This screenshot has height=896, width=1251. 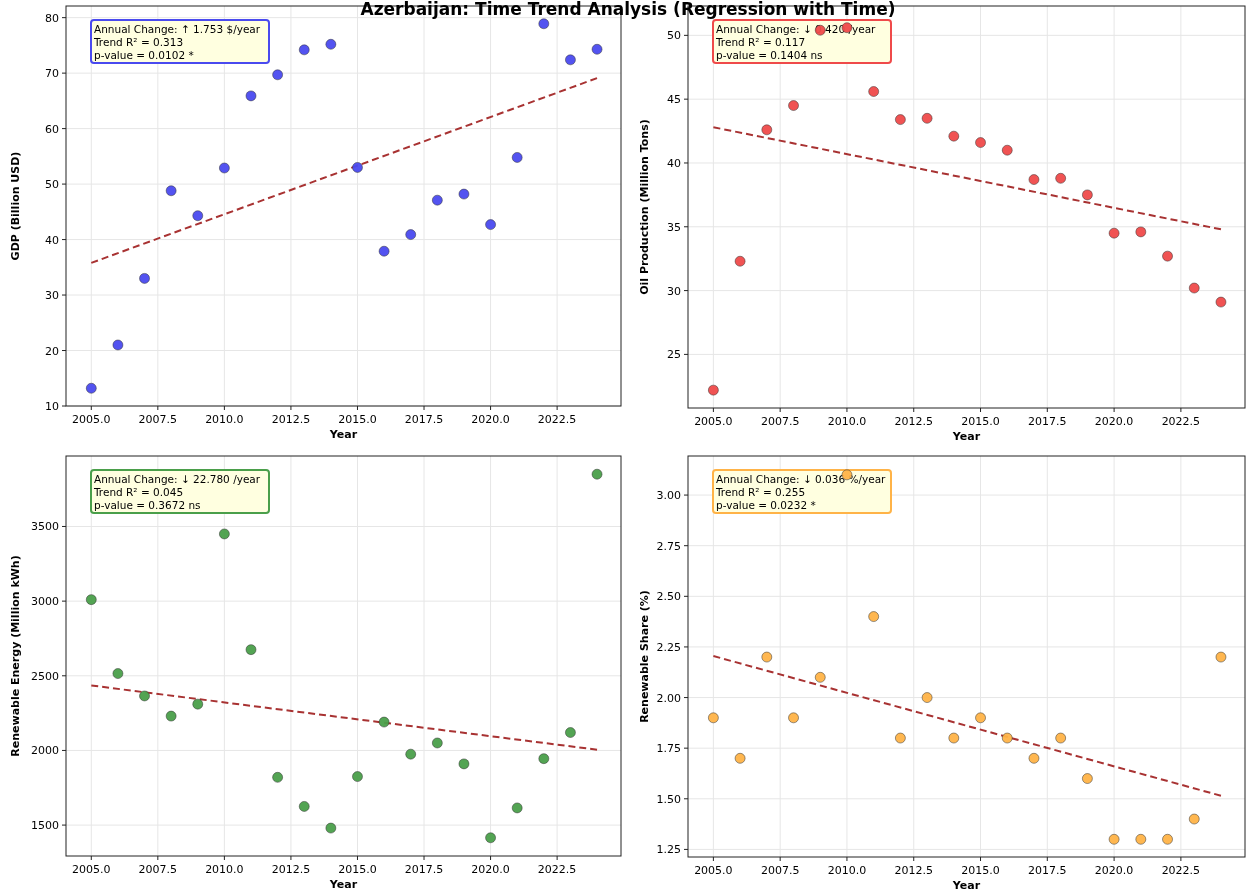 I want to click on y-tick-label: 3500, so click(x=45, y=527).